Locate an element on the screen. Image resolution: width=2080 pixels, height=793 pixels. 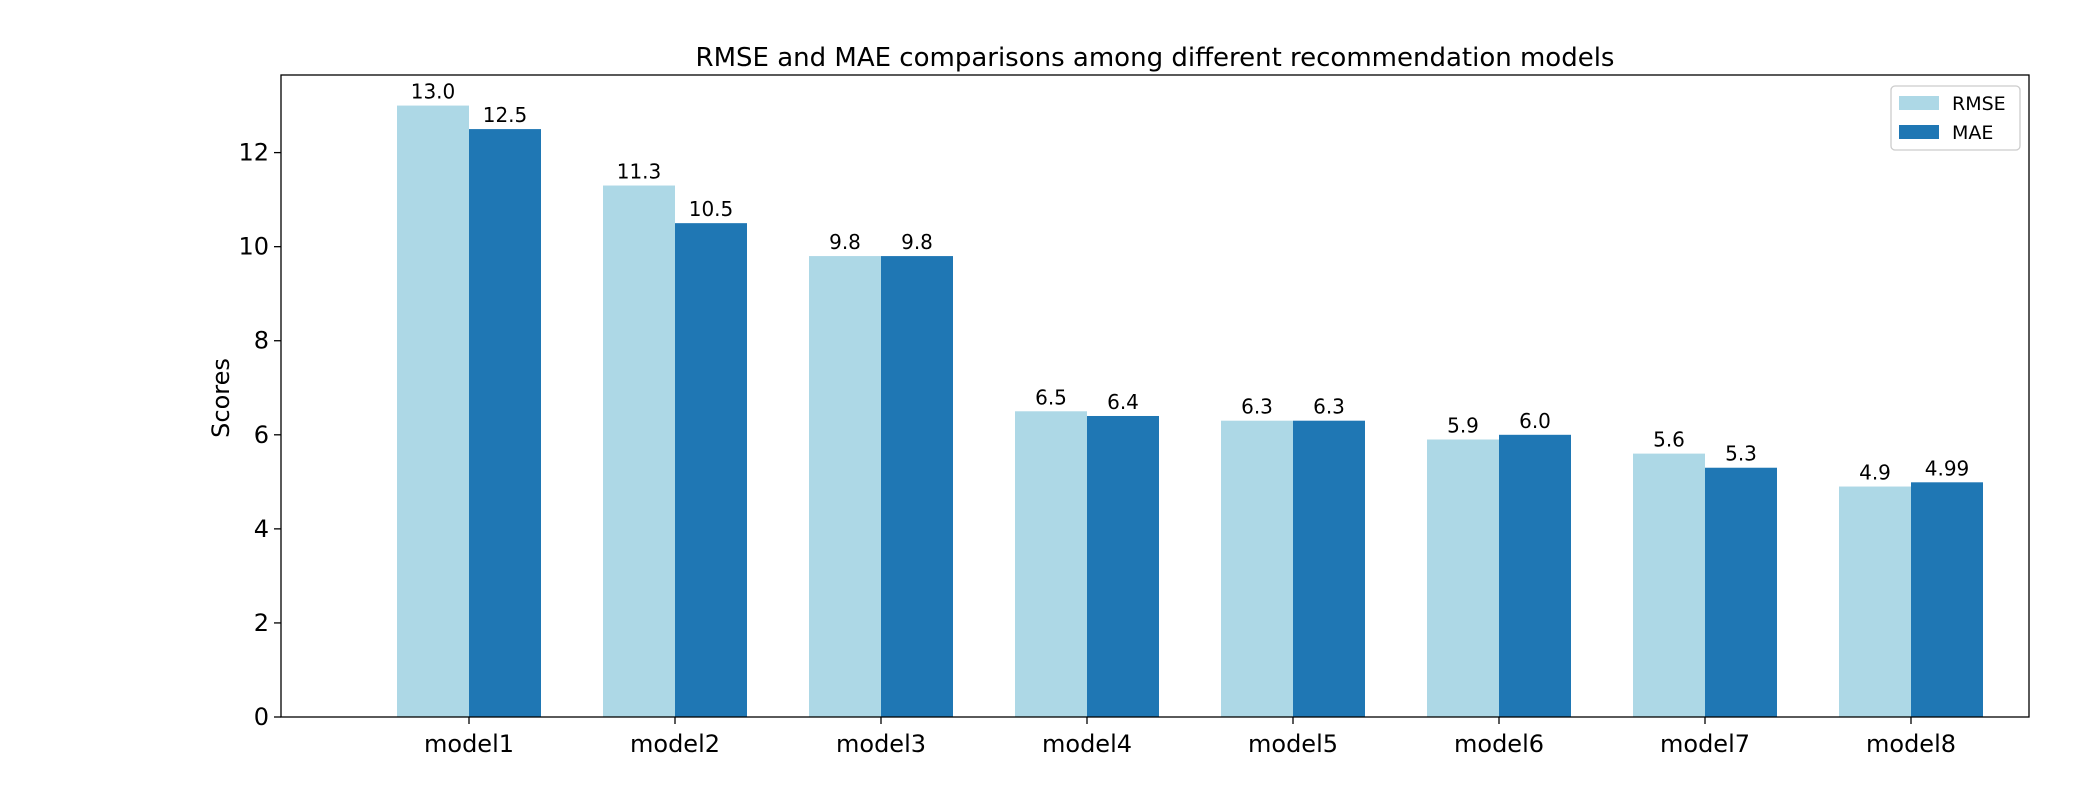
bar-value-label-rmse-model3: 9.8 is located at coordinates (845, 242).